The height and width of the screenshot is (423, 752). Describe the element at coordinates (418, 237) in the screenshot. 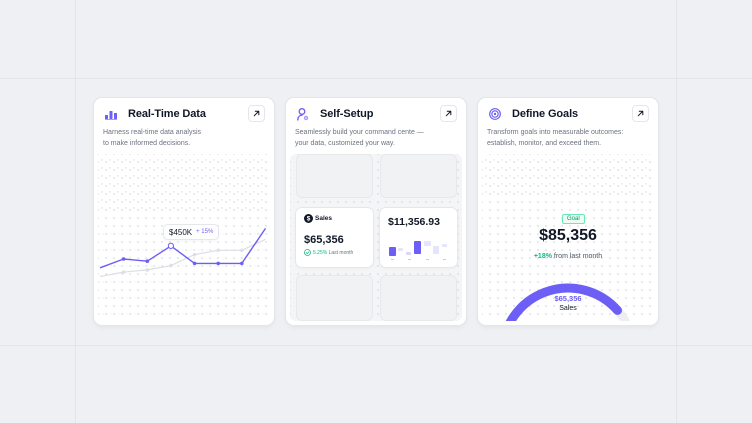

I see `value-widget: $11,356.93` at that location.